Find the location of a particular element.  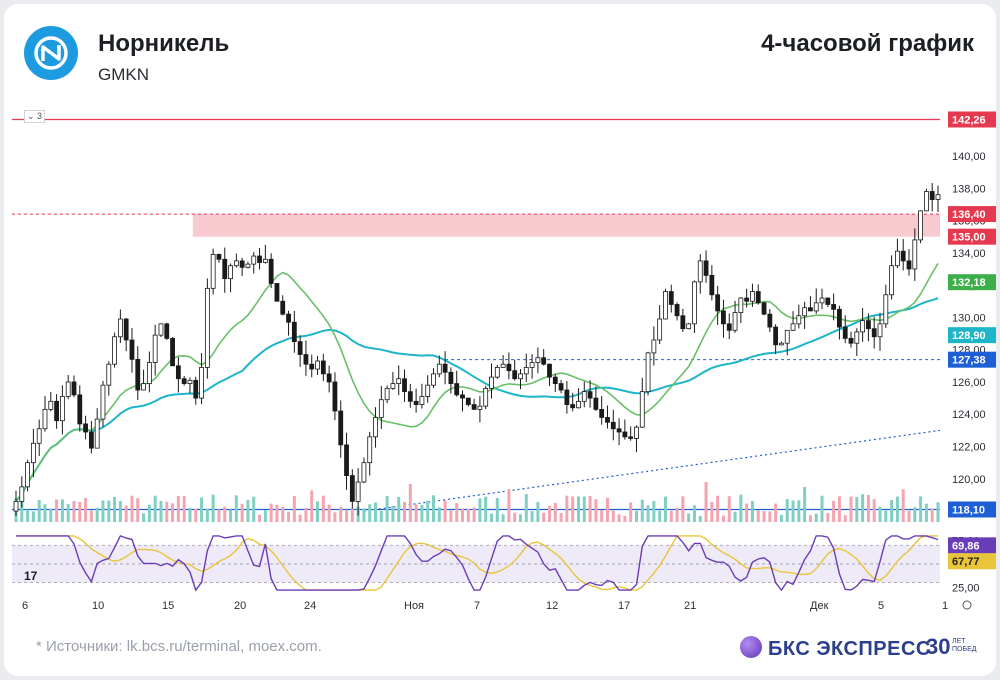

ma-tag-bg is located at coordinates (972, 282).